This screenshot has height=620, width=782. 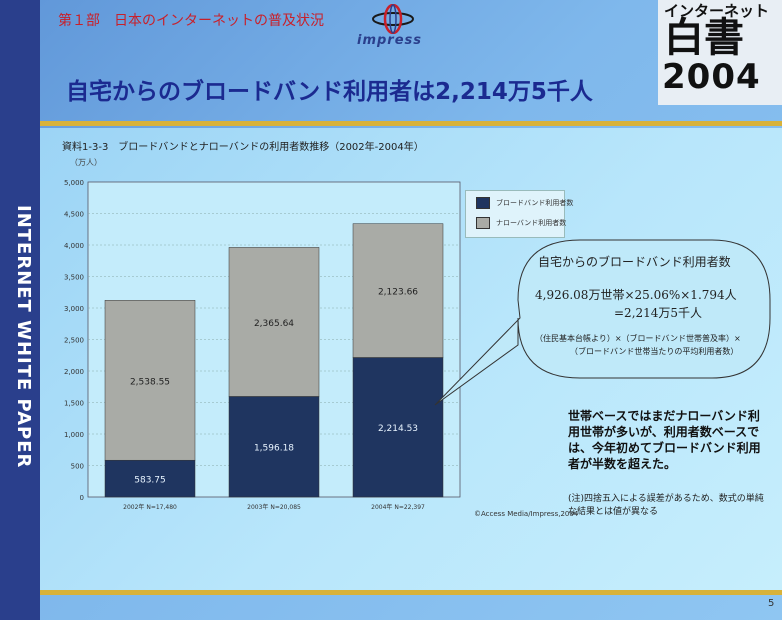 What do you see at coordinates (74, 404) in the screenshot?
I see `y-tick-label: 1,500` at bounding box center [74, 404].